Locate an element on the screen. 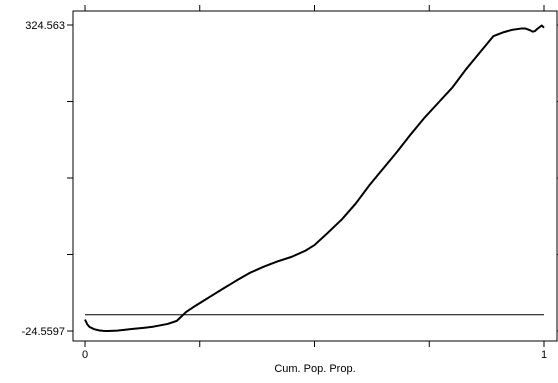 This screenshot has height=383, width=558. x-tick-label: 1 is located at coordinates (544, 355).